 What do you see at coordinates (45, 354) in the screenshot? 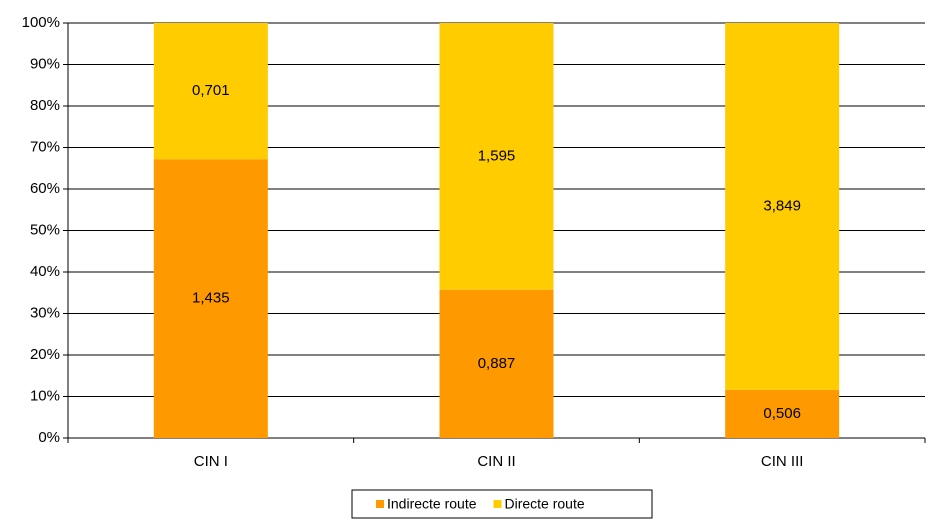
I see `y-tick-label: 20%` at bounding box center [45, 354].